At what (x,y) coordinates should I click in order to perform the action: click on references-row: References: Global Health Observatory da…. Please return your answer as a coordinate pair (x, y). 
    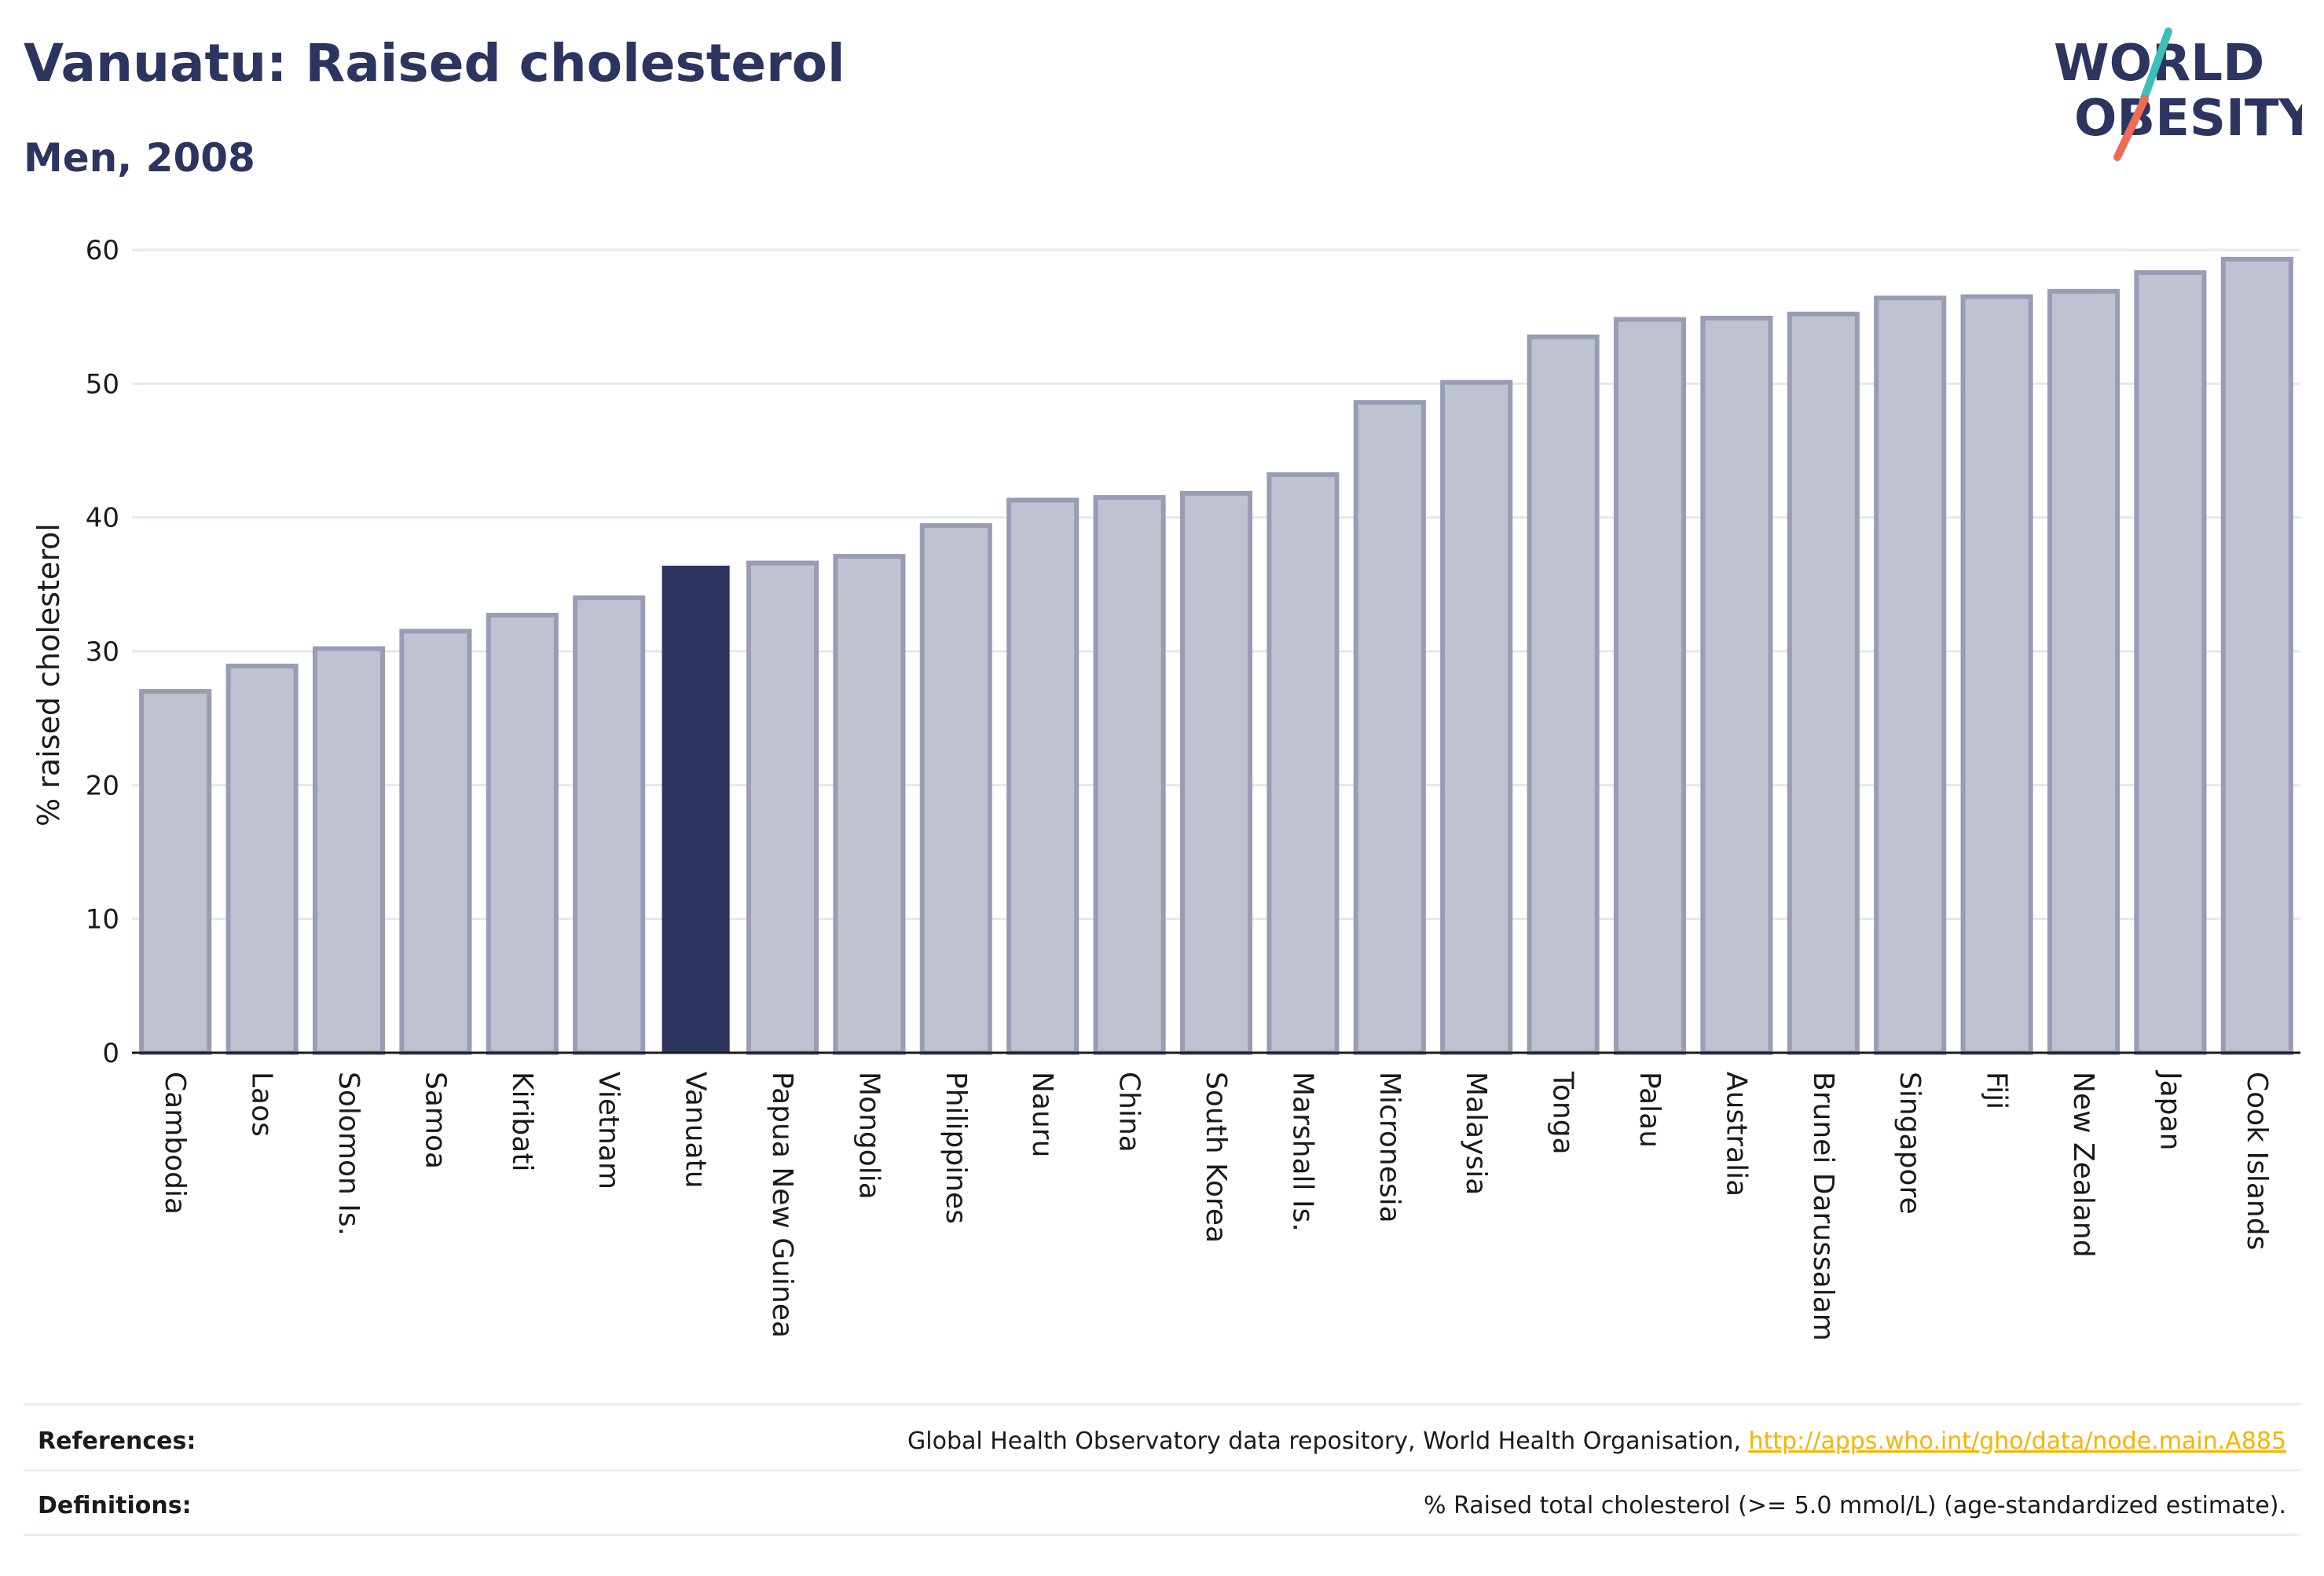
    Looking at the image, I should click on (1162, 1440).